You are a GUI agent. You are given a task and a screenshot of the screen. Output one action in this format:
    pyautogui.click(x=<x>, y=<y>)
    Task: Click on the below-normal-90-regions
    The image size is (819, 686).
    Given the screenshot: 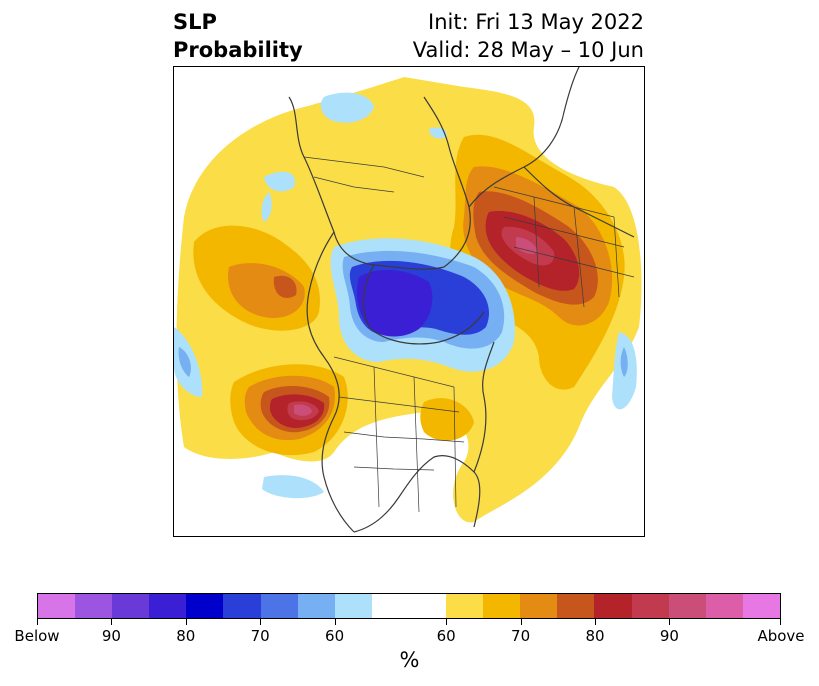 What is the action you would take?
    pyautogui.click(x=395, y=303)
    